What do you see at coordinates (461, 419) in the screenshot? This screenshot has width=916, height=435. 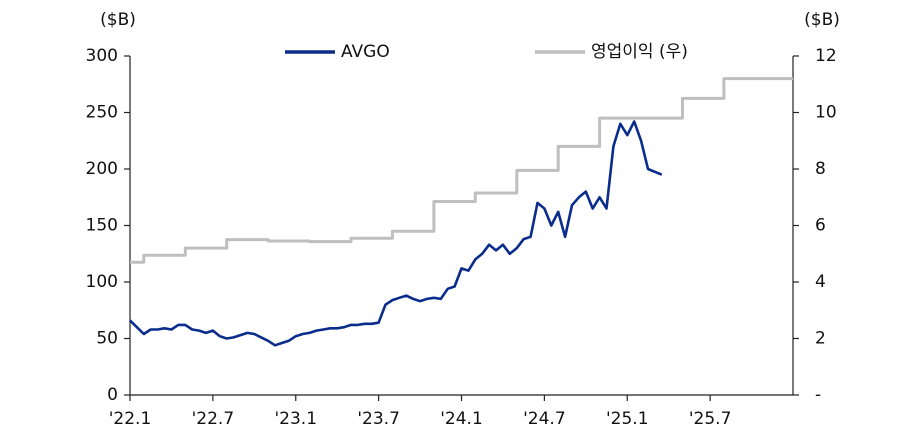 I see `x-tick-label: '24.1` at bounding box center [461, 419].